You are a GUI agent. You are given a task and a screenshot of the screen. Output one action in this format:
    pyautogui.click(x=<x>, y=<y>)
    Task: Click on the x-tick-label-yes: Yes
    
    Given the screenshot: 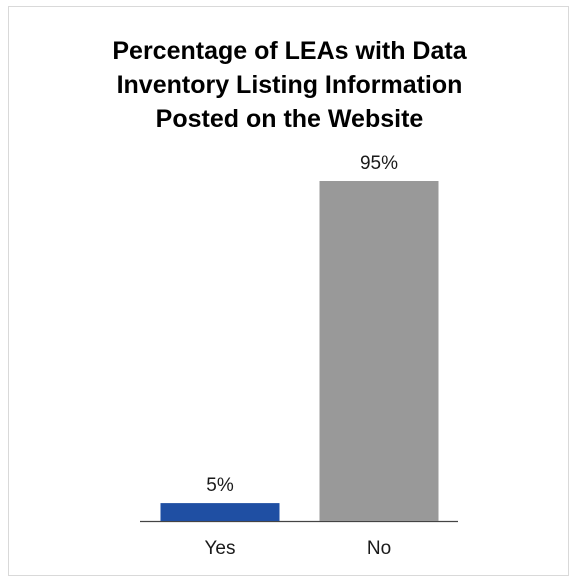 What is the action you would take?
    pyautogui.click(x=220, y=548)
    